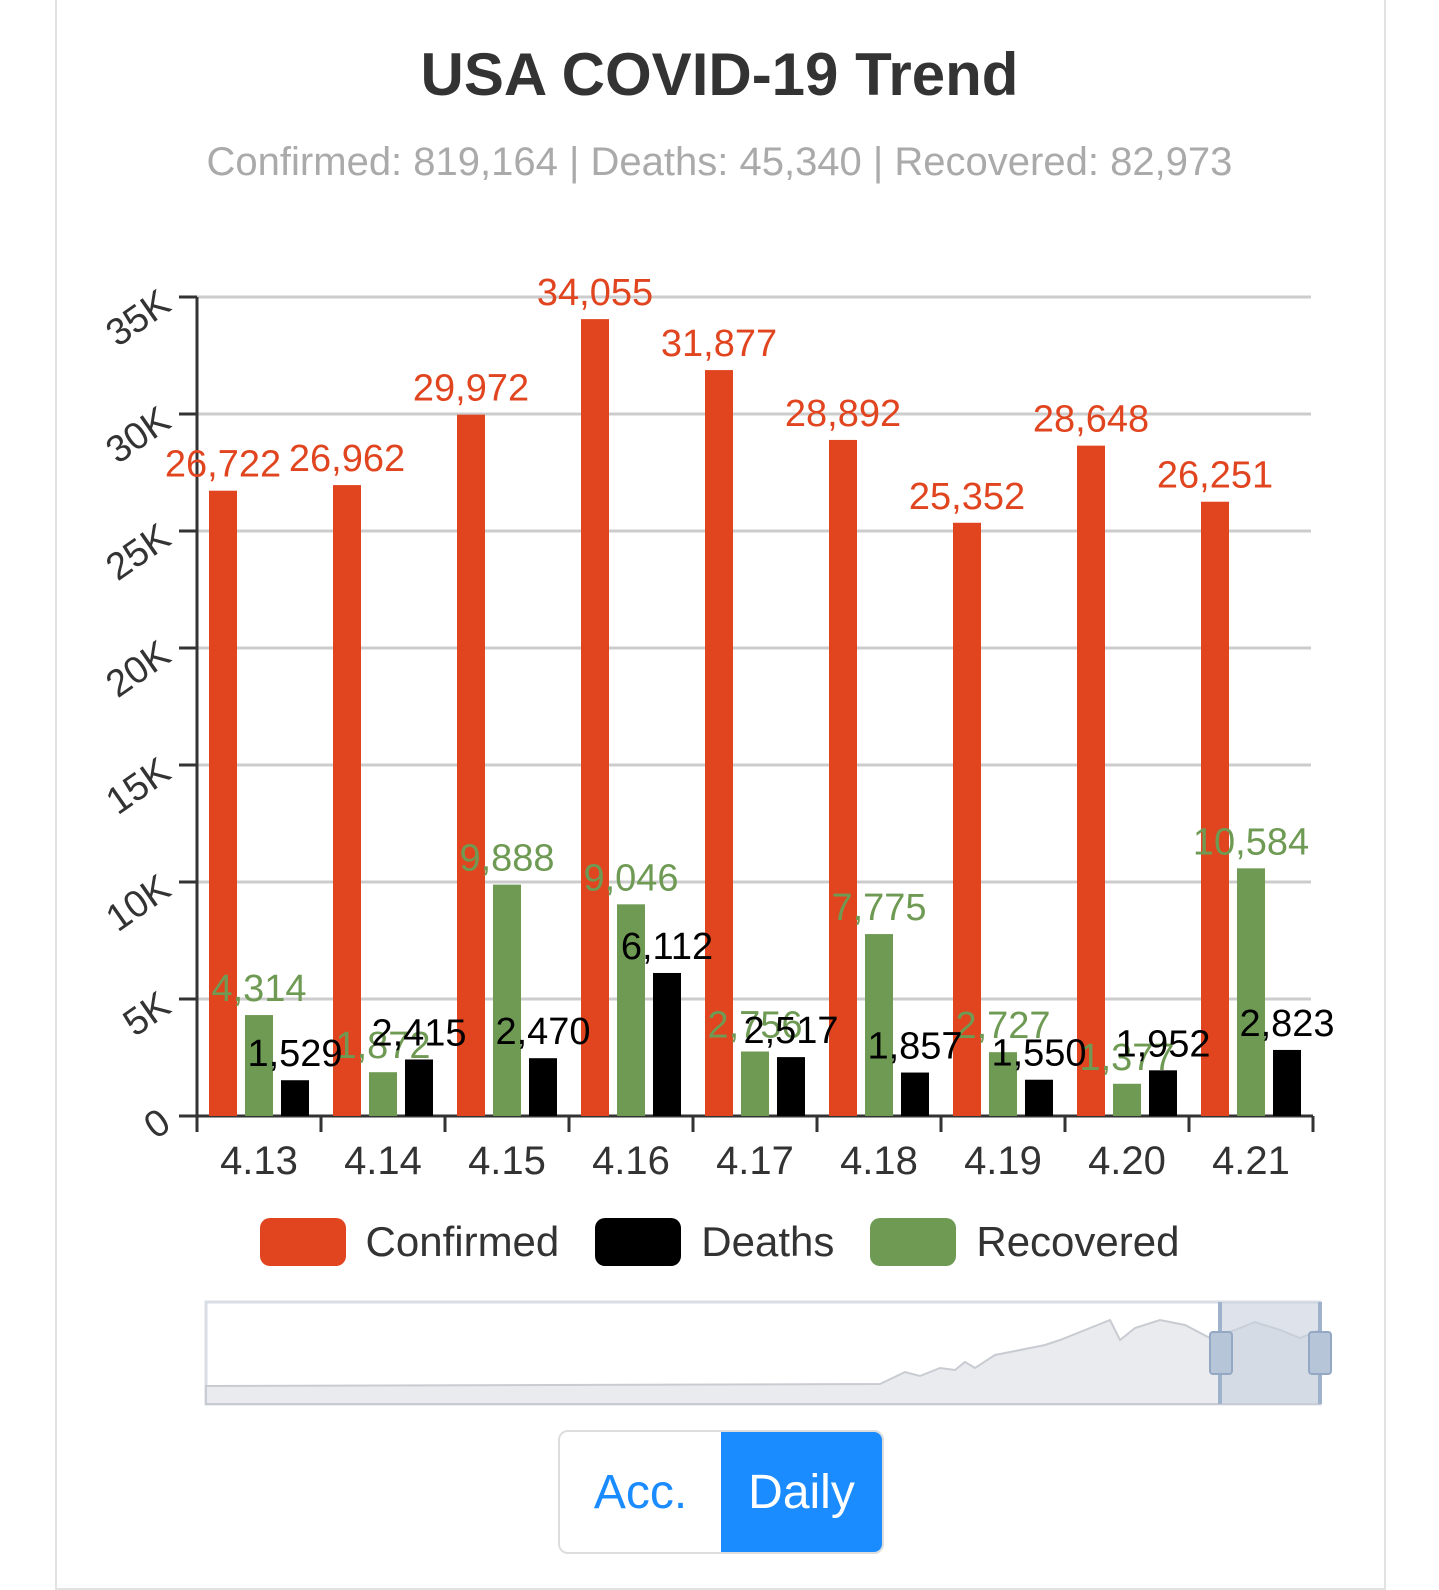 The height and width of the screenshot is (1590, 1439). Describe the element at coordinates (138, 786) in the screenshot. I see `y-tick-label: 15K` at that location.